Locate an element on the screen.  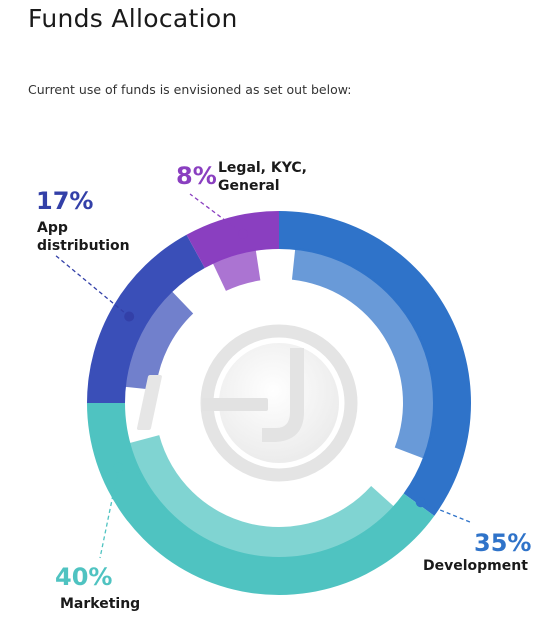
callout-line-app-distribution is located at coordinates (92, 286).